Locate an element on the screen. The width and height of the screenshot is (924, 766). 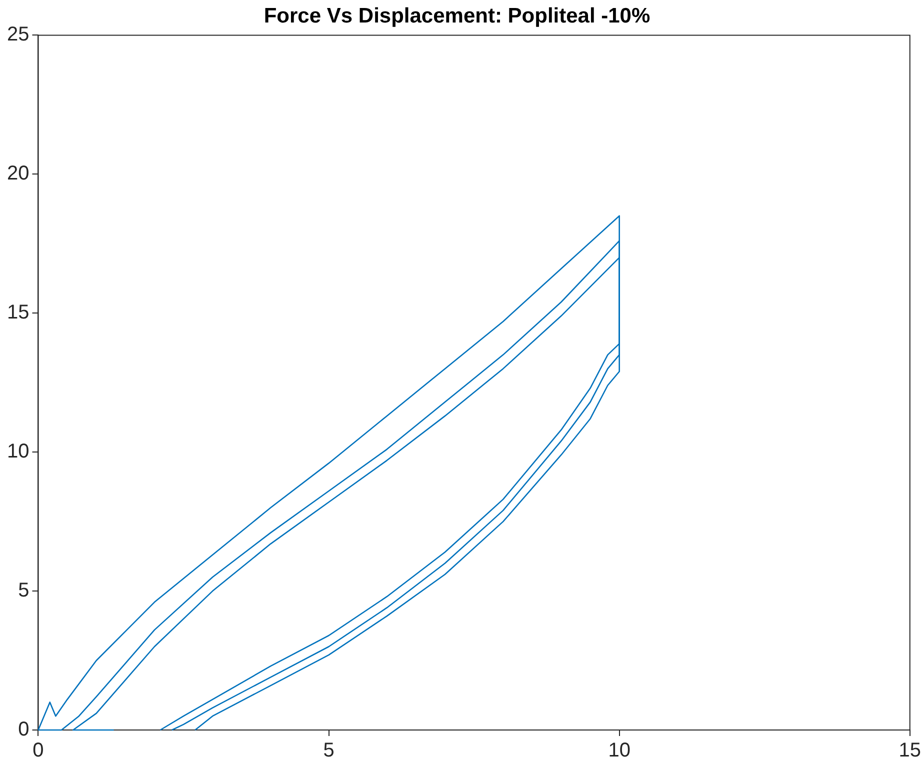
y-tick-label: 25 is located at coordinates (18, 35).